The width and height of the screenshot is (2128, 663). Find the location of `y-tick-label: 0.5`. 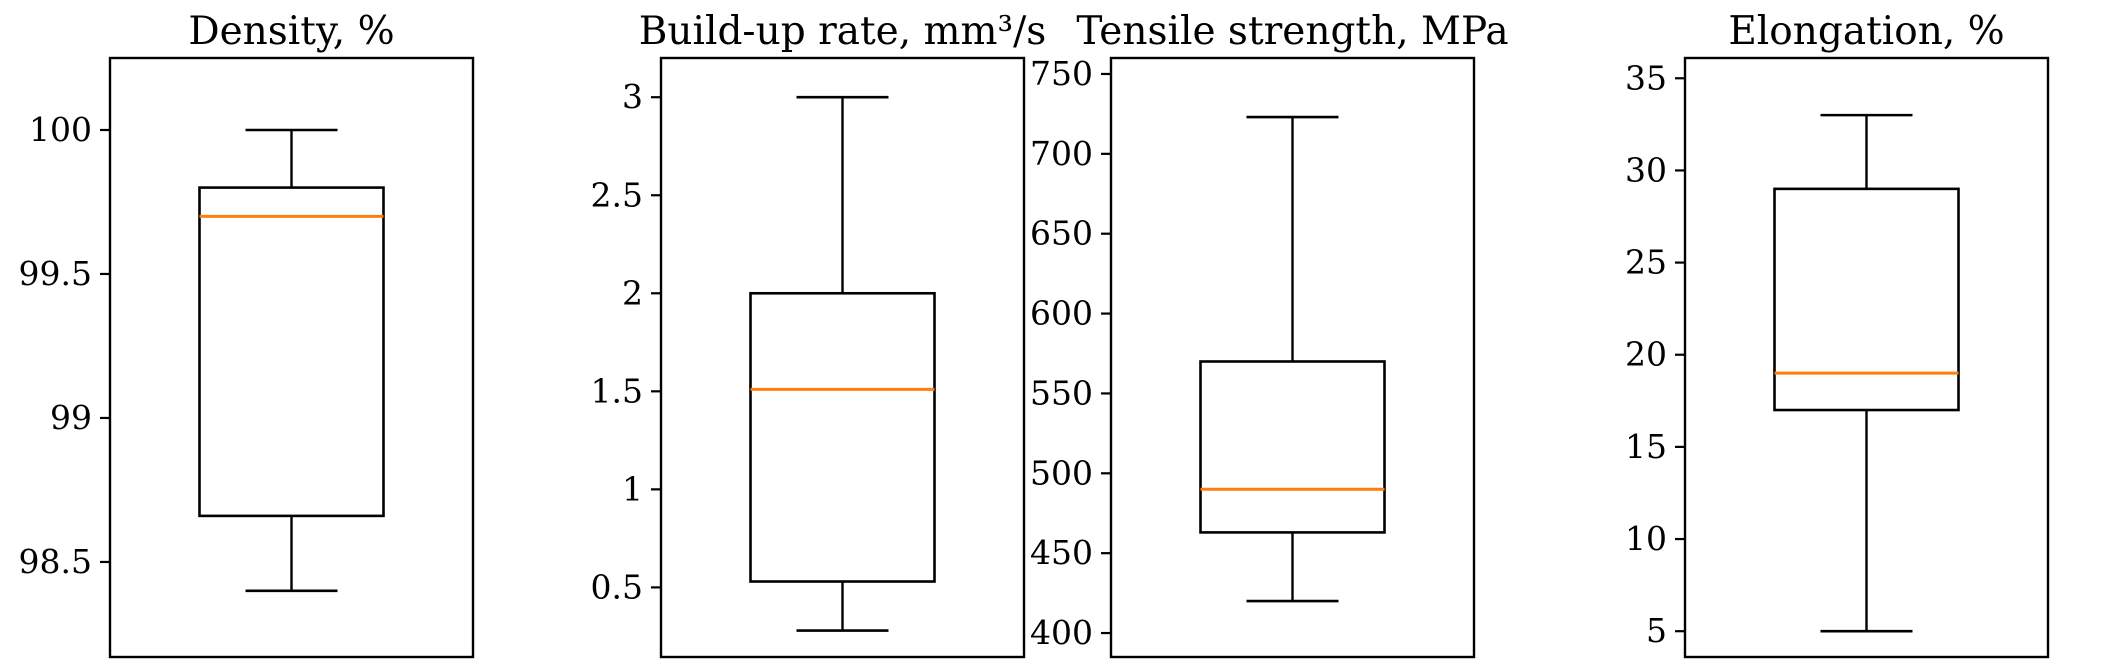

y-tick-label: 0.5 is located at coordinates (617, 586).